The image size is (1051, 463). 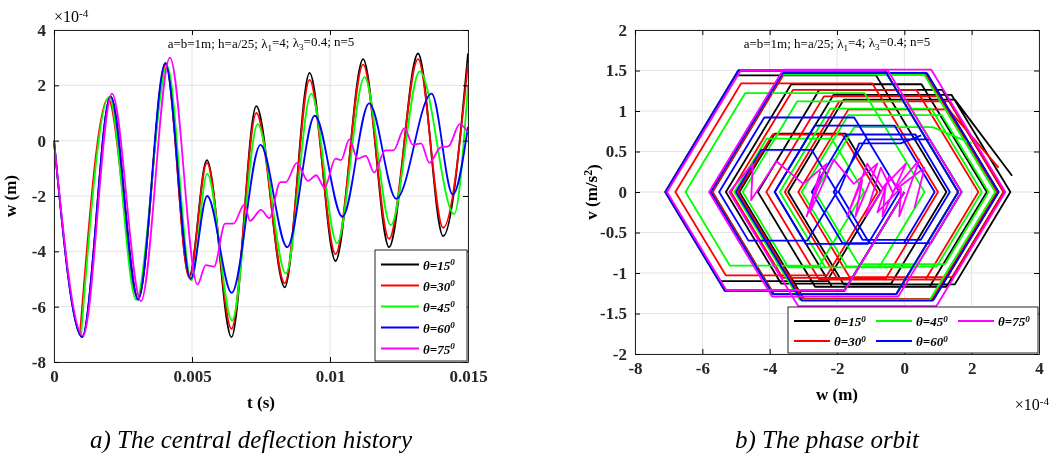 What do you see at coordinates (622, 111) in the screenshot?
I see `y-tick-label: 1` at bounding box center [622, 111].